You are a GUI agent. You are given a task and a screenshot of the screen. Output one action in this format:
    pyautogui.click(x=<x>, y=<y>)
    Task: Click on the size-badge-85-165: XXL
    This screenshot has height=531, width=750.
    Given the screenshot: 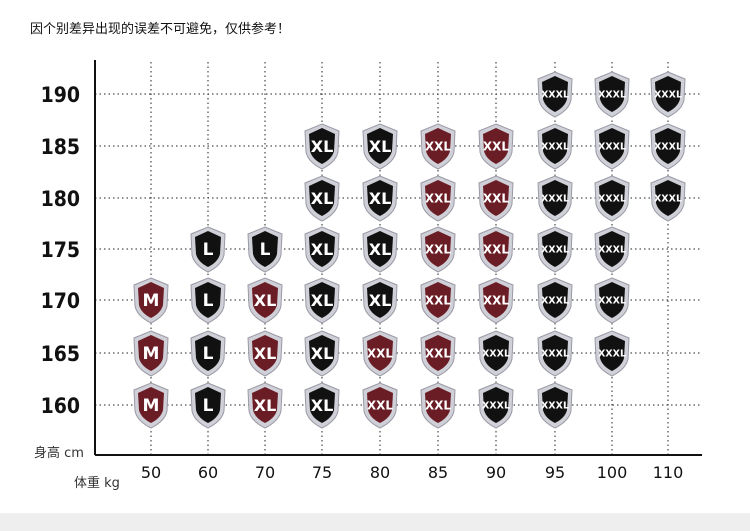 What is the action you would take?
    pyautogui.click(x=438, y=353)
    